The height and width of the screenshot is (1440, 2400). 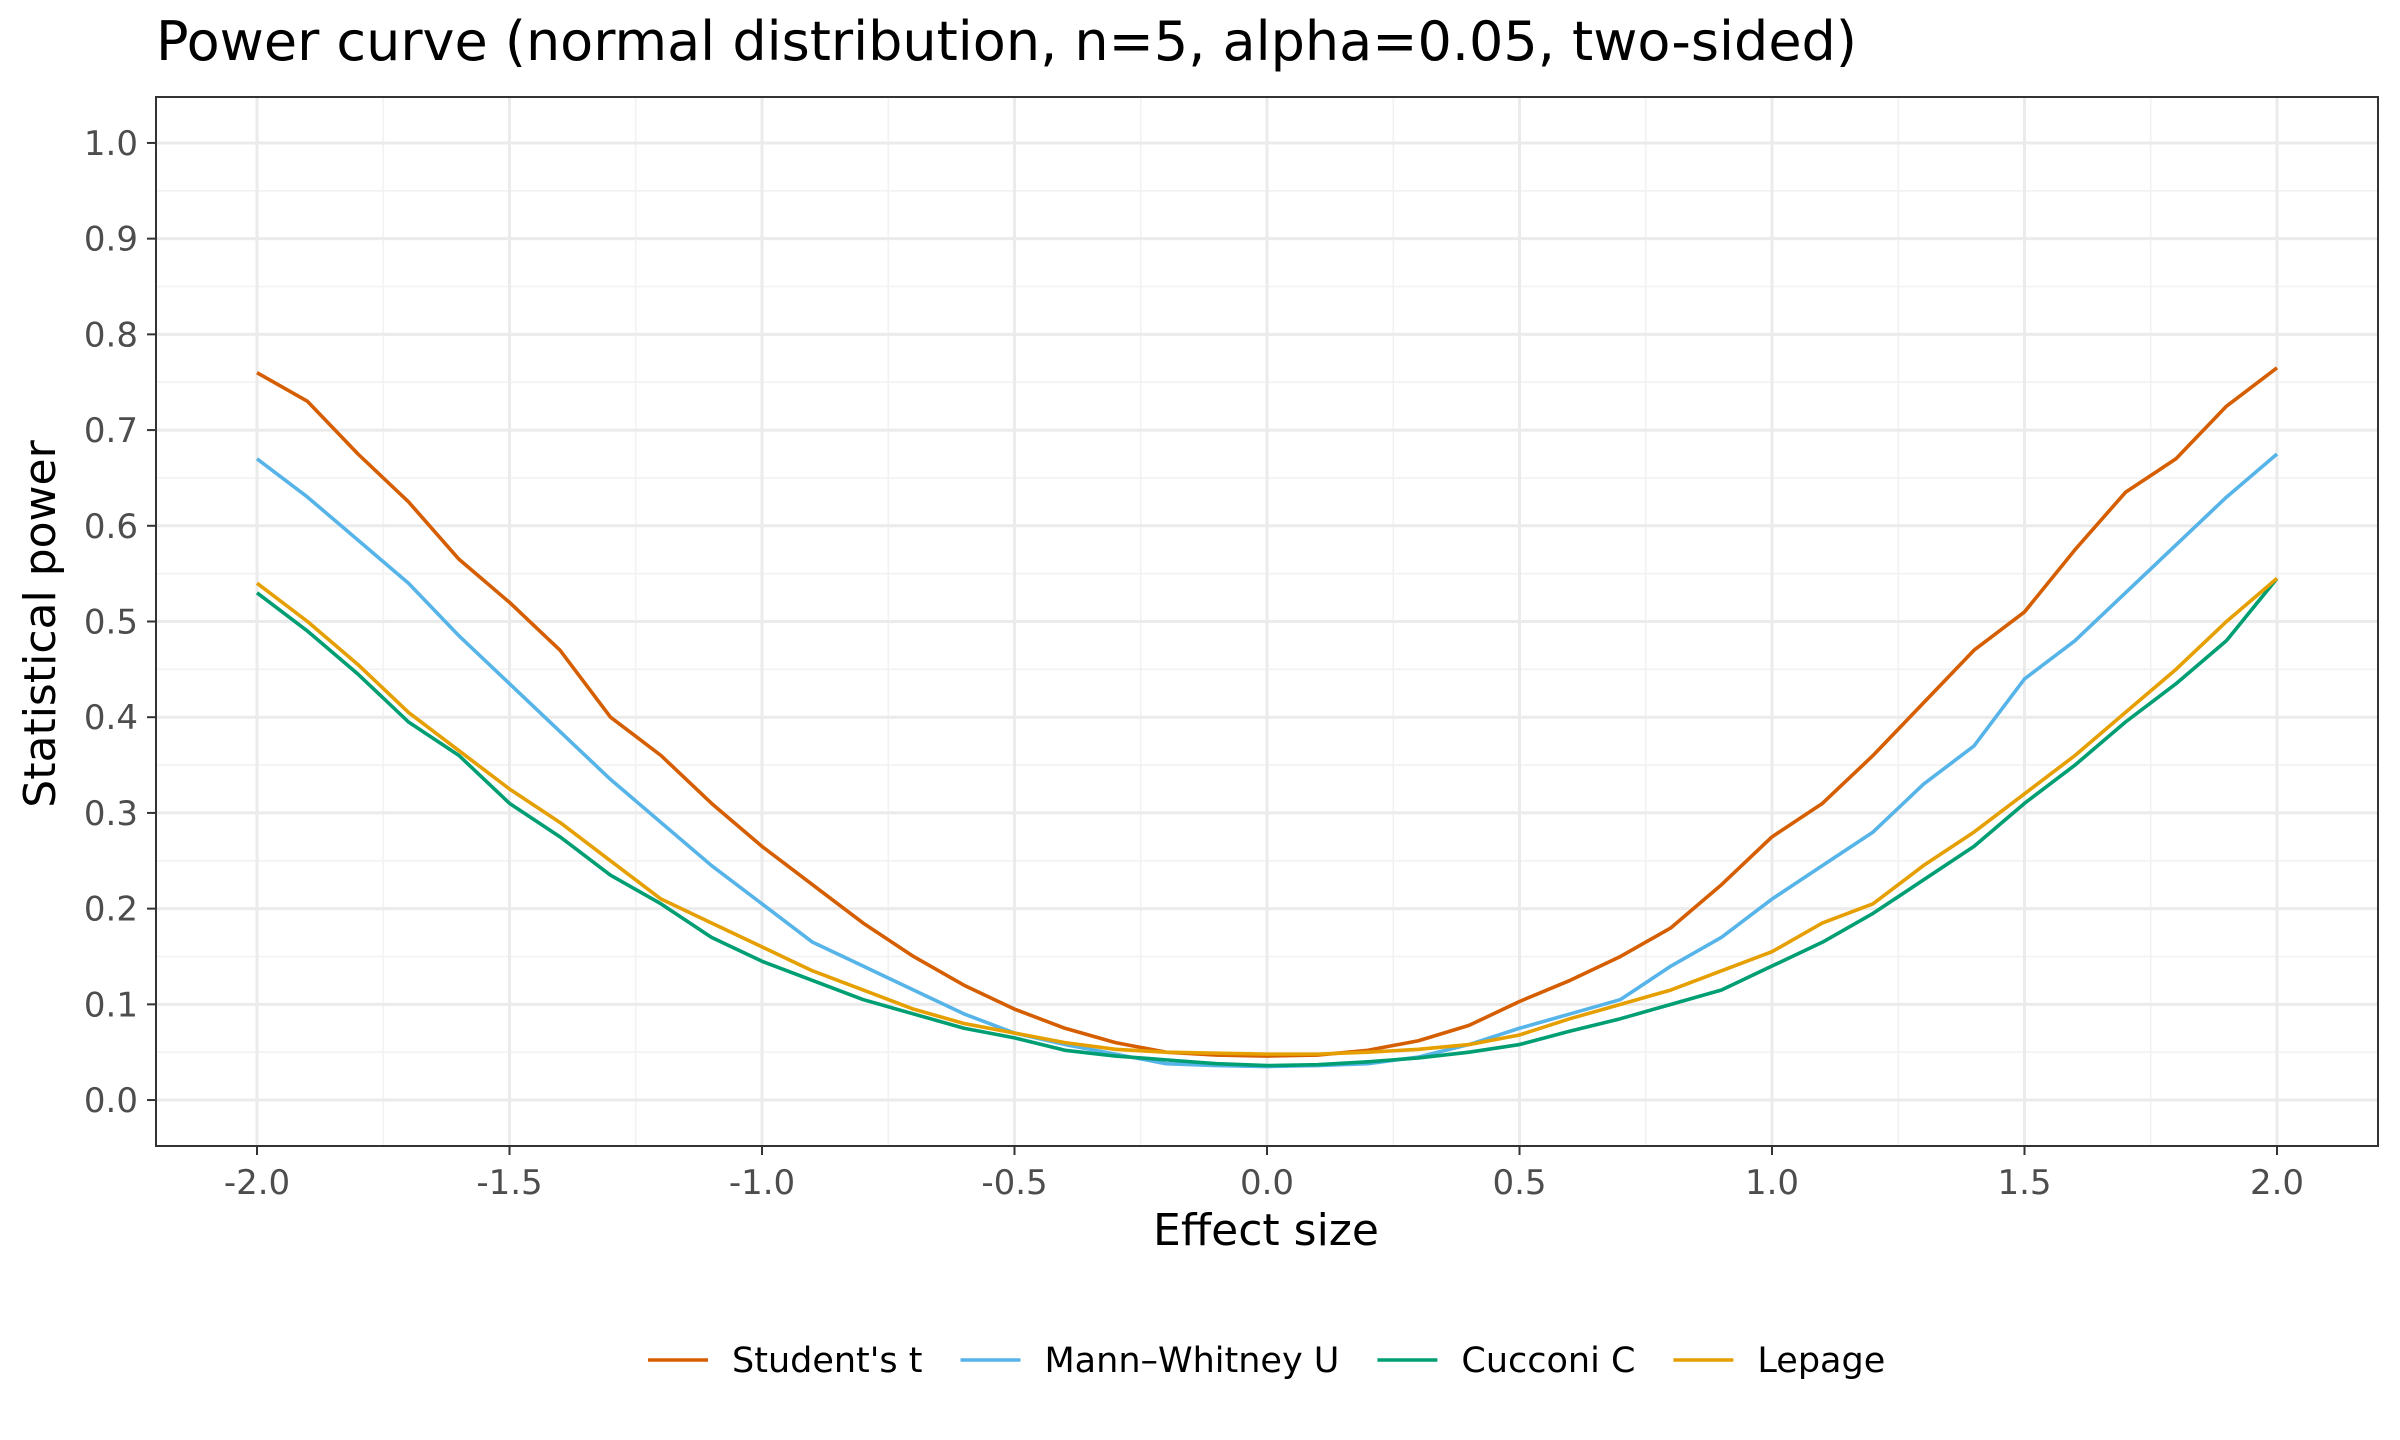 I want to click on y-tick-label: 0.5, so click(x=111, y=623).